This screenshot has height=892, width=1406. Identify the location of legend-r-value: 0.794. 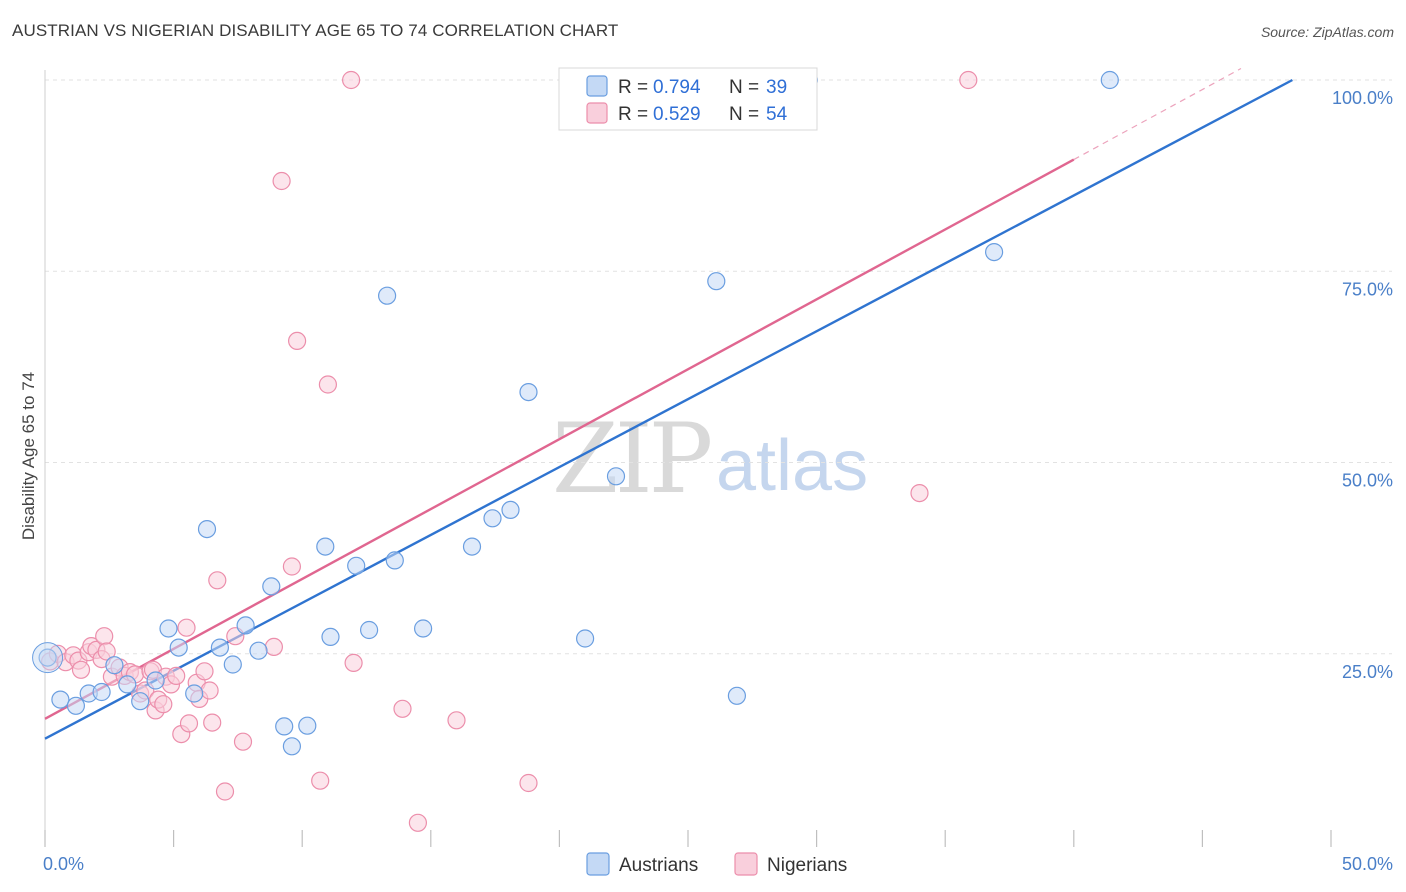
(677, 87).